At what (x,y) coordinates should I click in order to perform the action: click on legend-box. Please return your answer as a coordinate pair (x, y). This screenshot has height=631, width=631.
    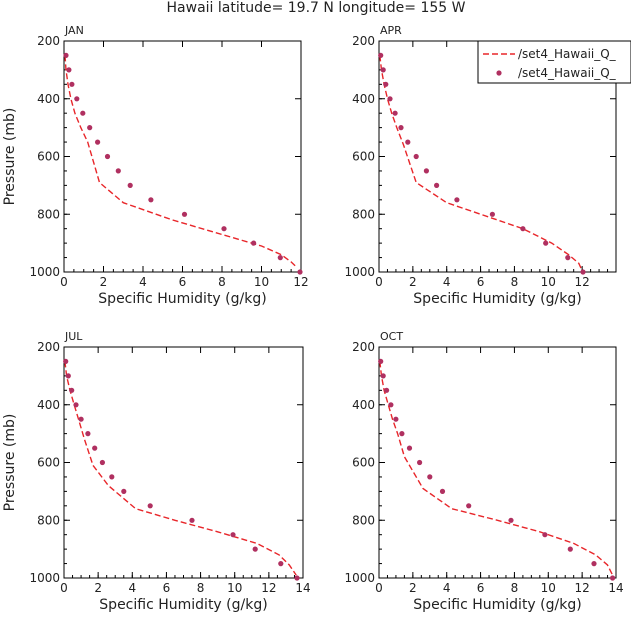
    Looking at the image, I should click on (554, 62).